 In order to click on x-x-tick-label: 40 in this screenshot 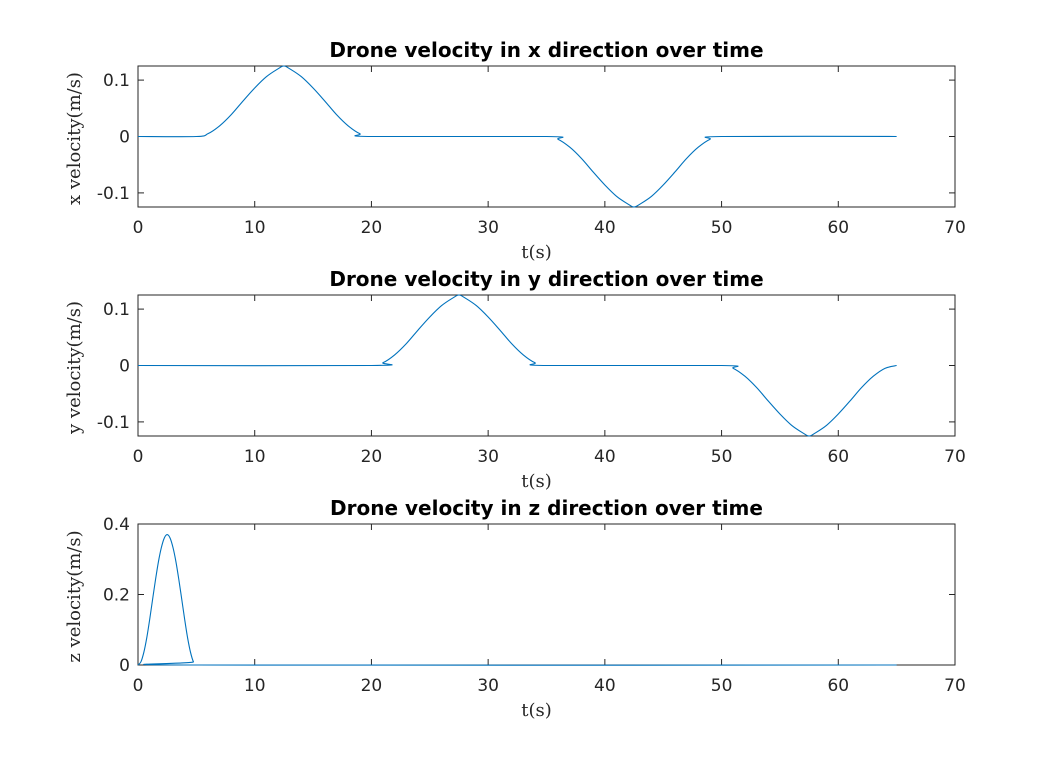, I will do `click(605, 228)`.